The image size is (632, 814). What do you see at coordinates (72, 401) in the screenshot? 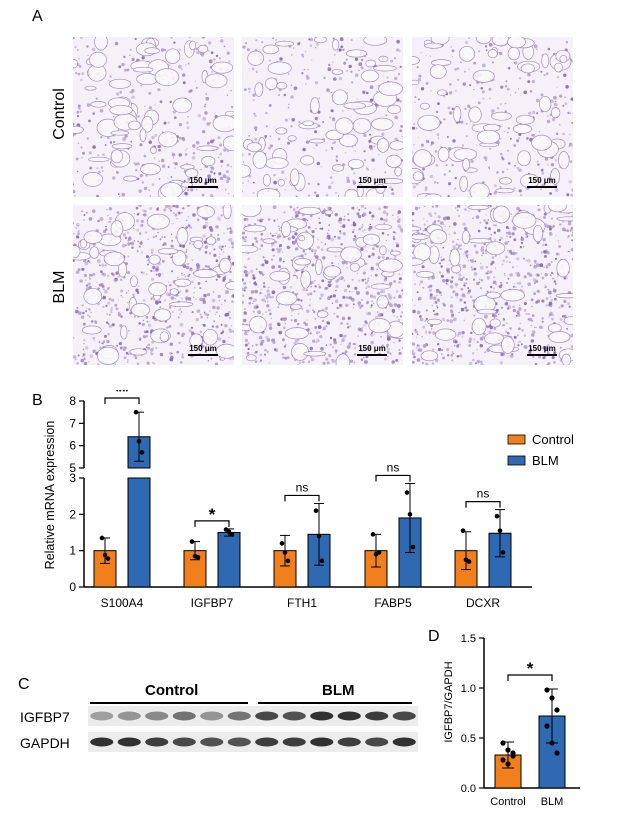
I see `y-tick-label: 8` at bounding box center [72, 401].